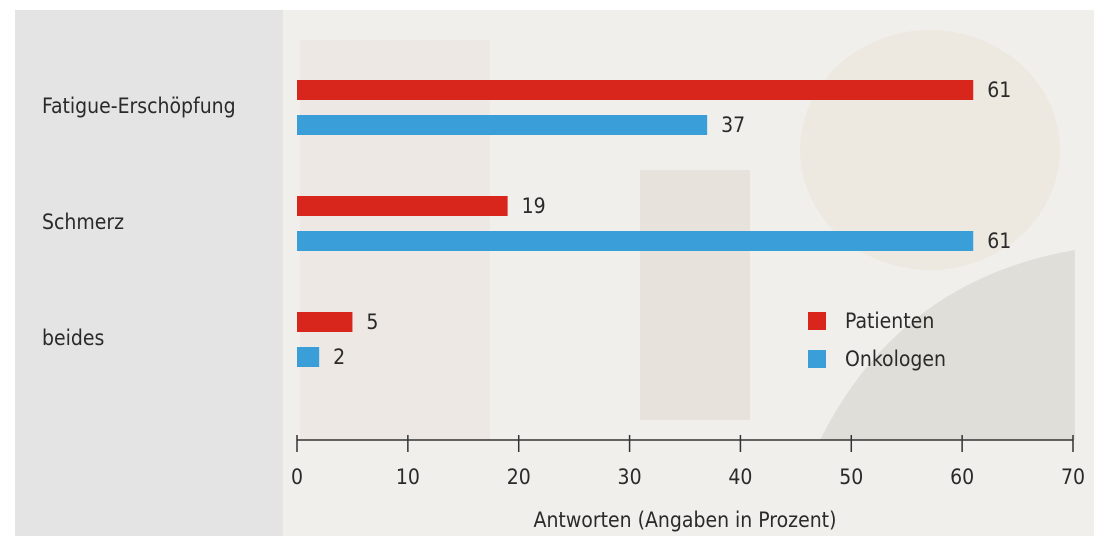 The height and width of the screenshot is (544, 1109). Describe the element at coordinates (519, 477) in the screenshot. I see `x-tick-label: 20` at that location.